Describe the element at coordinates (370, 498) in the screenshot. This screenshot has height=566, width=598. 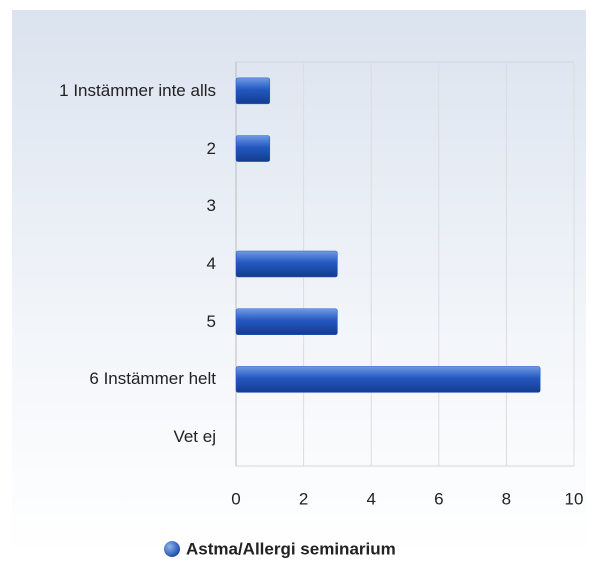
I see `x-tick-label: 4` at that location.